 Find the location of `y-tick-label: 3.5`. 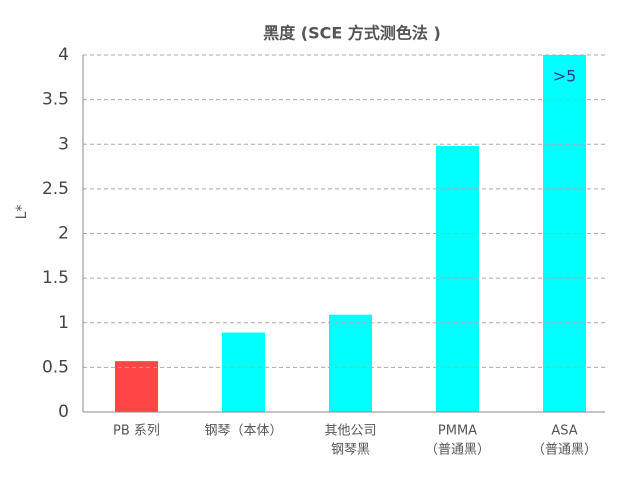

y-tick-label: 3.5 is located at coordinates (55, 100).